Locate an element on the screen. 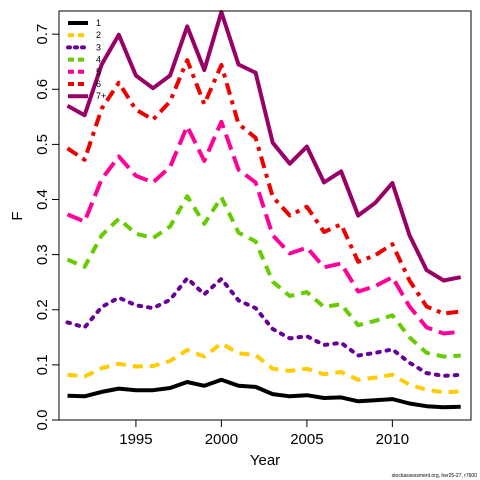  legend-label-3: 3 is located at coordinates (98, 47).